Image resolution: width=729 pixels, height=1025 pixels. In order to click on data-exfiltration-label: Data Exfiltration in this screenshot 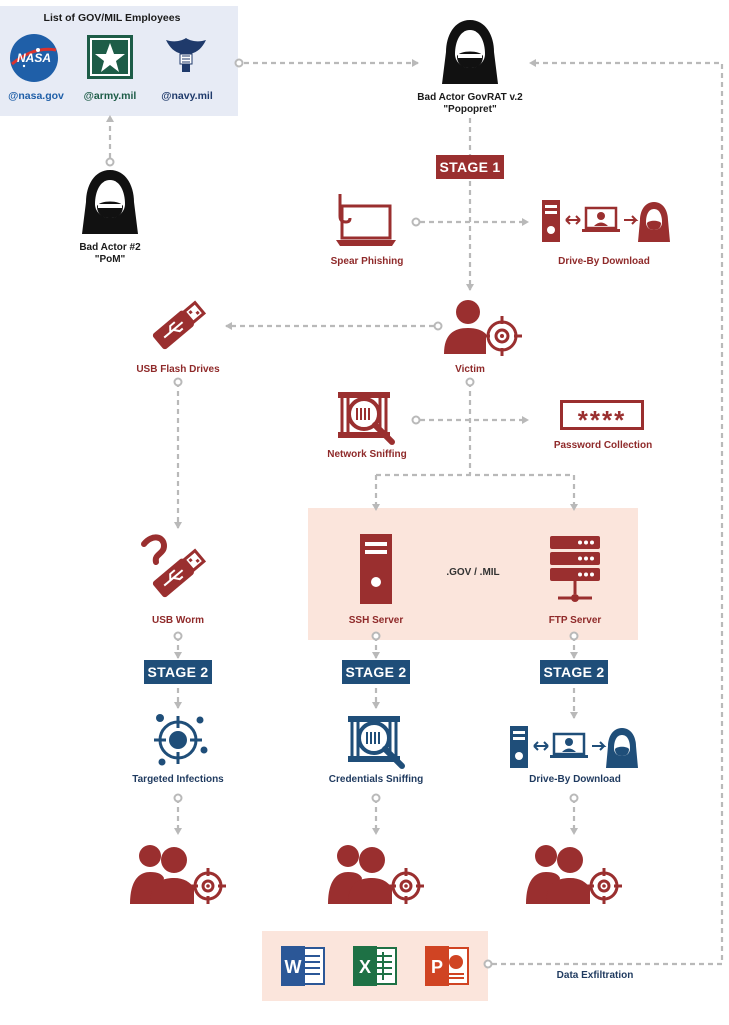, I will do `click(595, 975)`.